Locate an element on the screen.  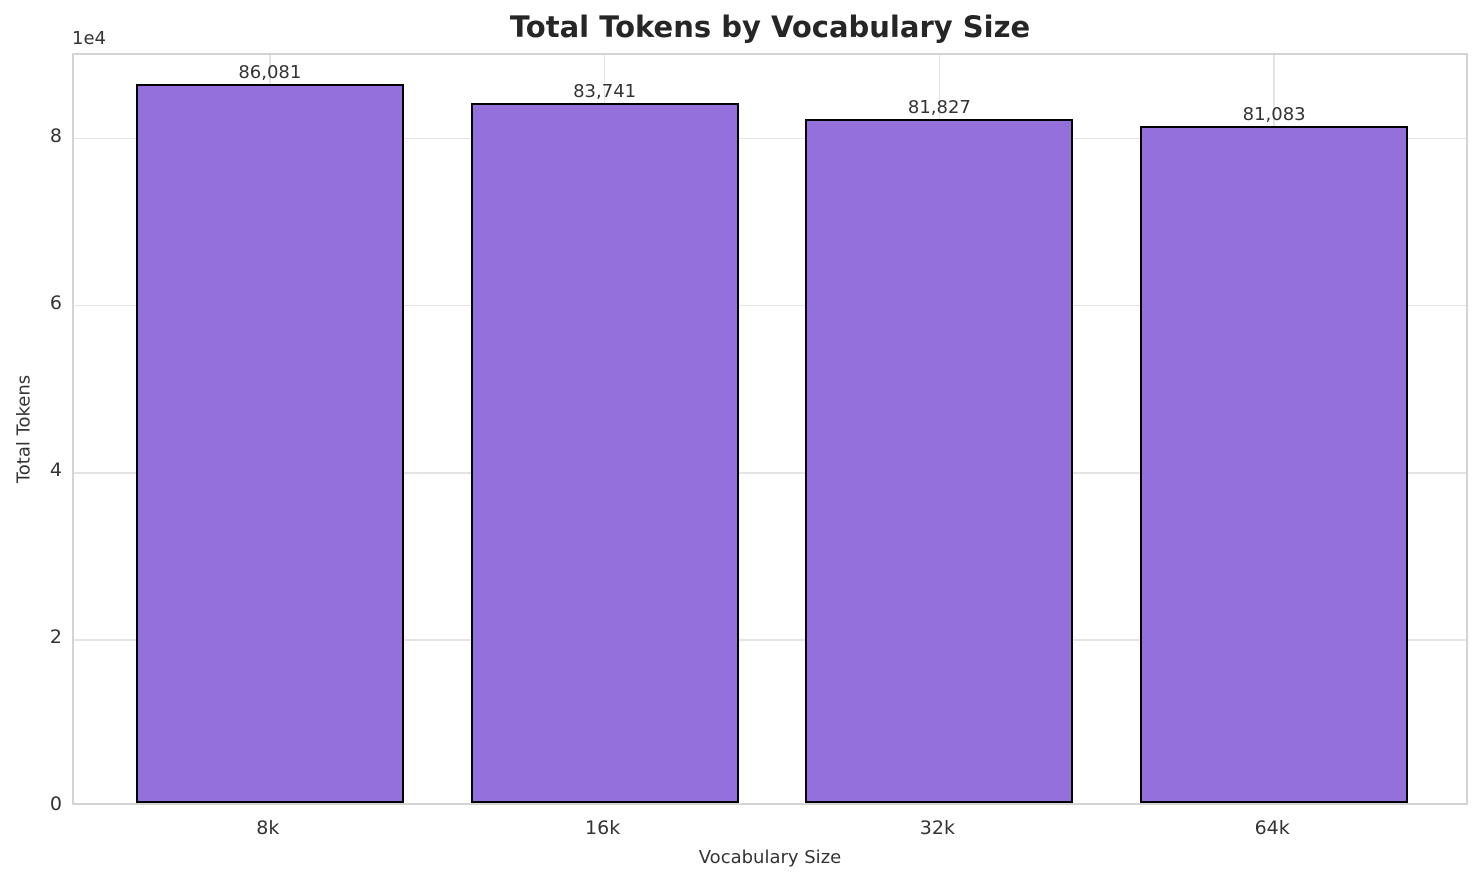
x-tick-label: 64k is located at coordinates (1272, 828).